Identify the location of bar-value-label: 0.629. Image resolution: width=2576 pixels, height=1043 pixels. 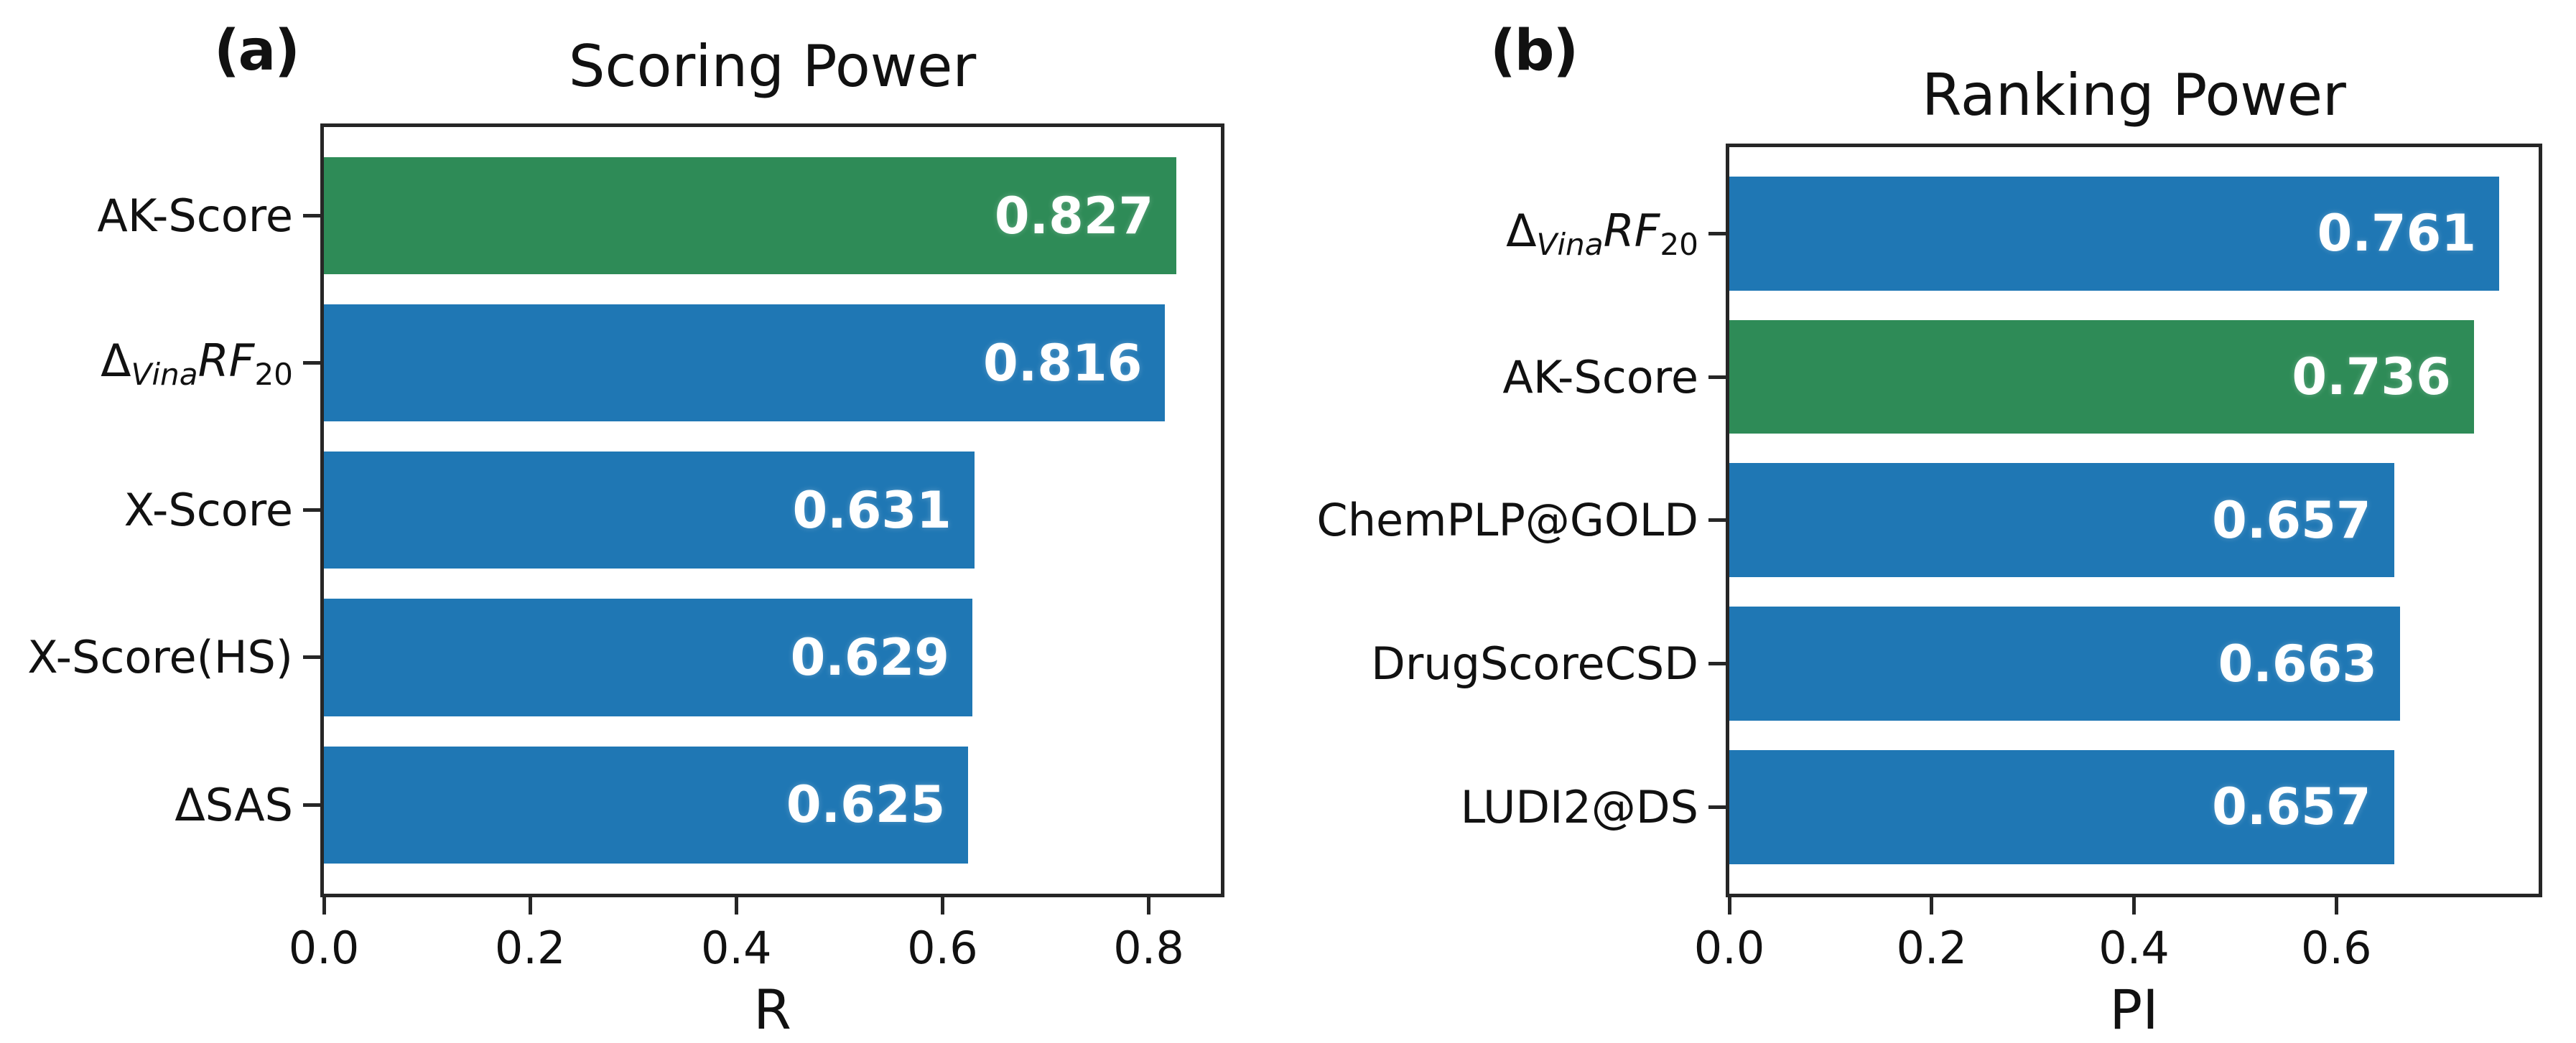
(869, 657).